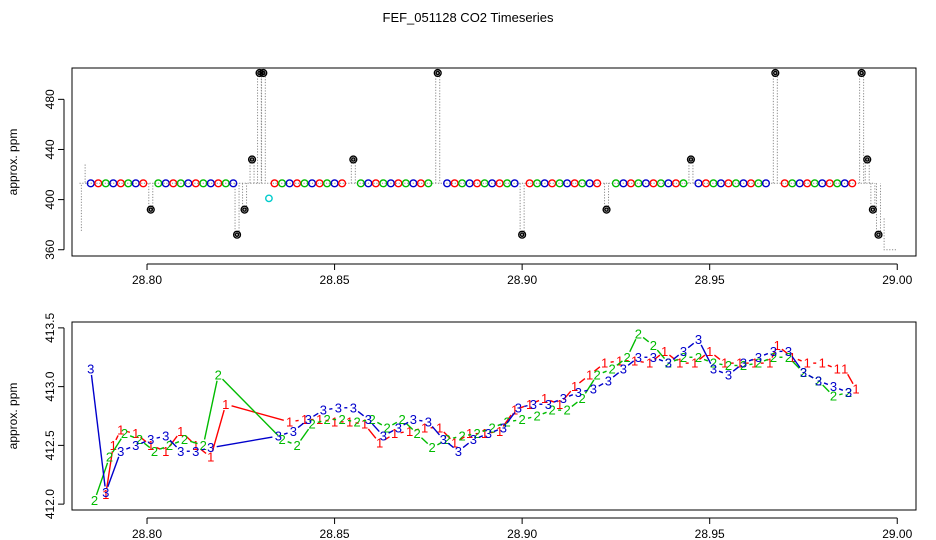 This screenshot has width=936, height=540. I want to click on bottom-x-tick-label: 29.00, so click(897, 533).